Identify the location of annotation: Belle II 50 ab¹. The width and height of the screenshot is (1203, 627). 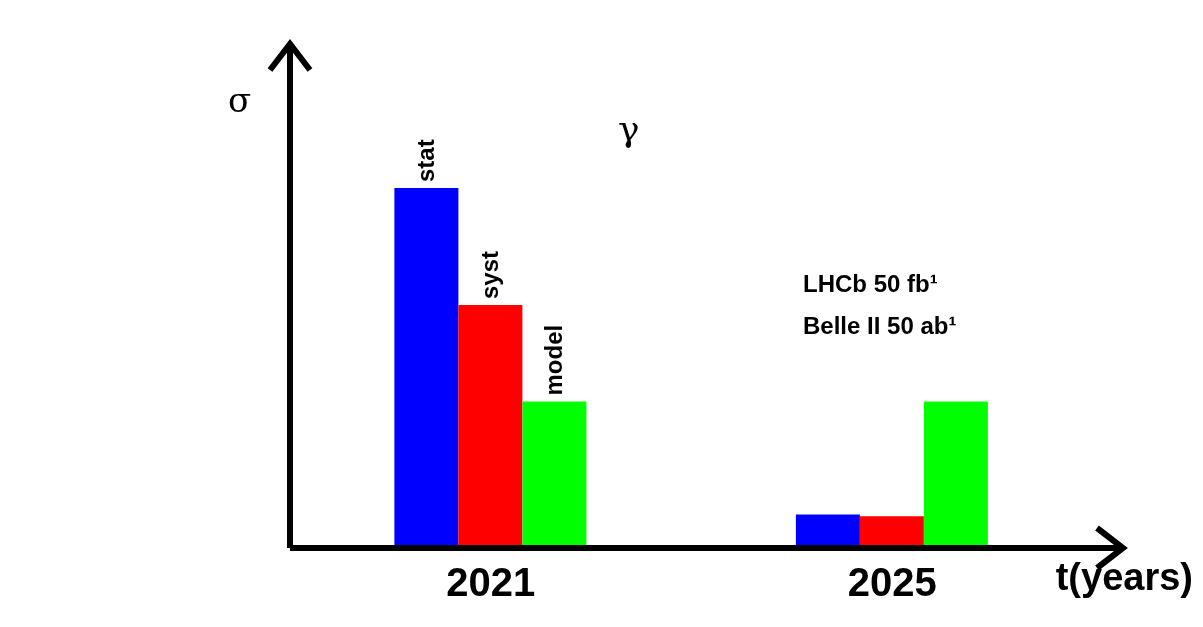
(880, 326).